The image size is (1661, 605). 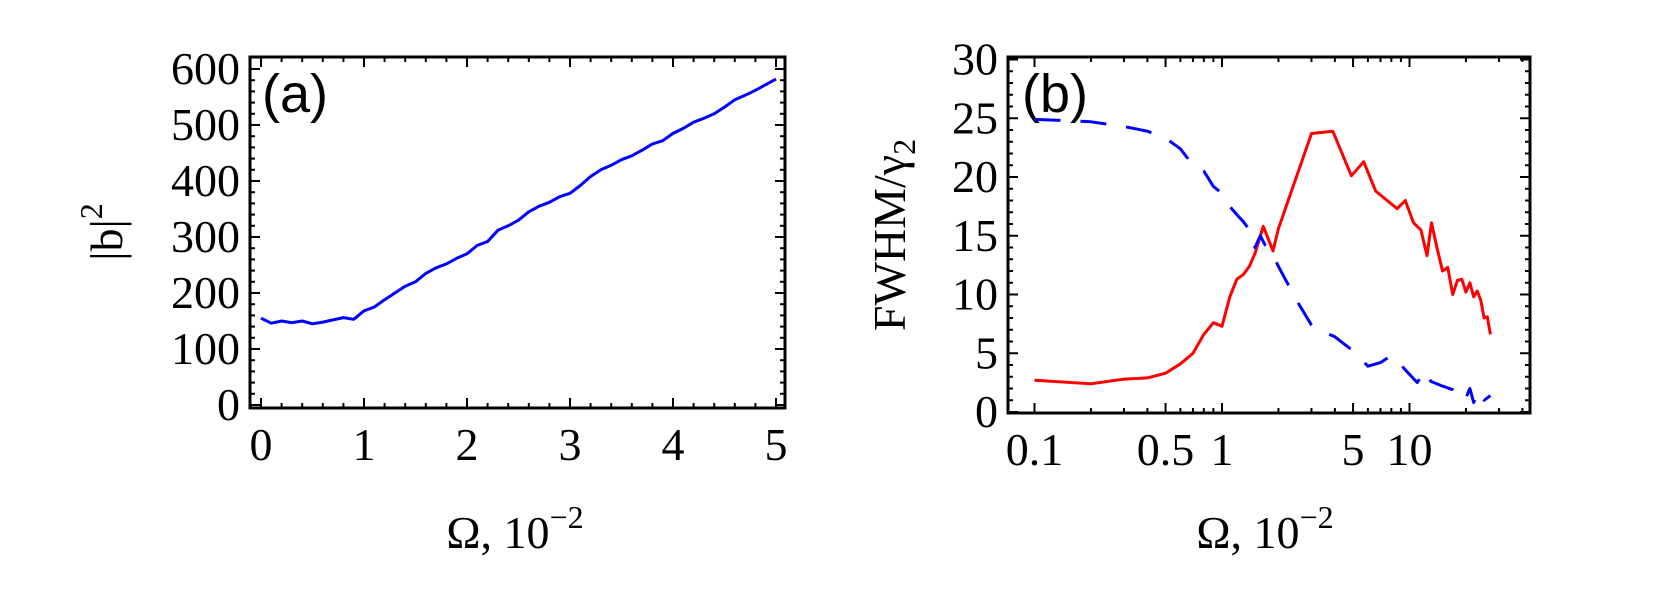 What do you see at coordinates (673, 444) in the screenshot?
I see `panel-a-xtick-label: 4` at bounding box center [673, 444].